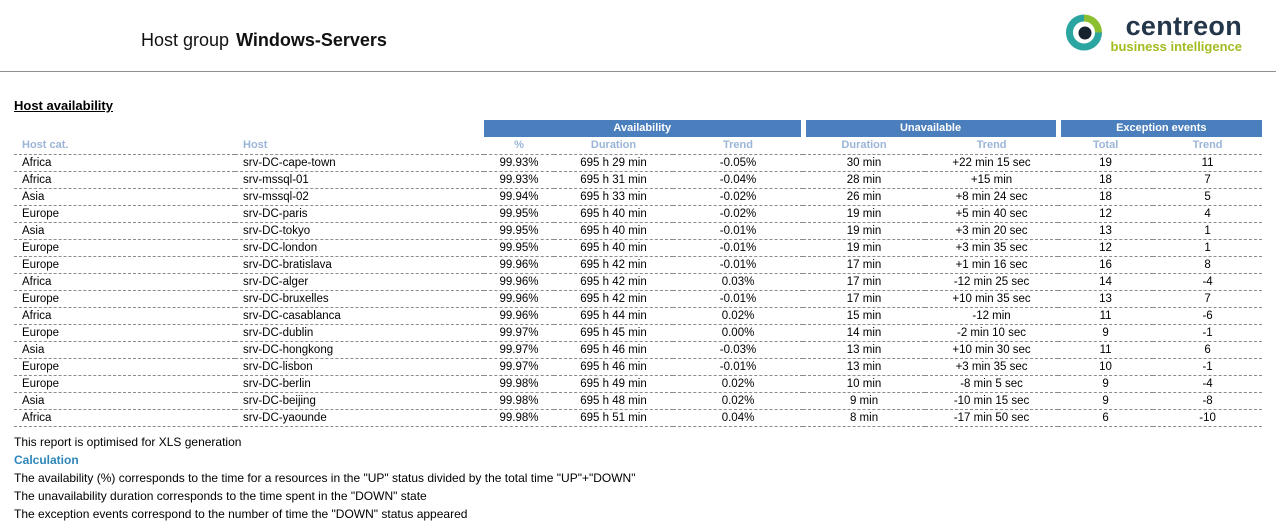 This screenshot has width=1276, height=532. Describe the element at coordinates (638, 71) in the screenshot. I see `header-divider` at that location.